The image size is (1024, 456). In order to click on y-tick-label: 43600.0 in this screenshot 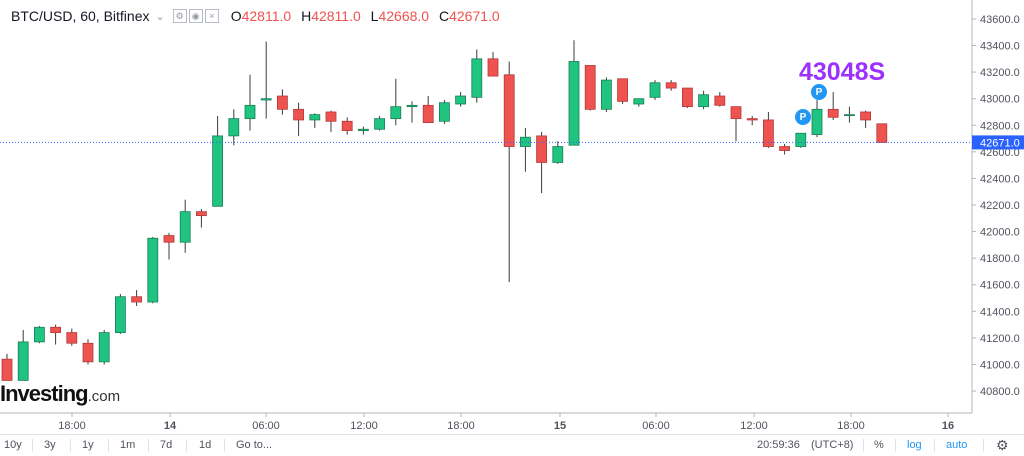, I will do `click(1000, 20)`.